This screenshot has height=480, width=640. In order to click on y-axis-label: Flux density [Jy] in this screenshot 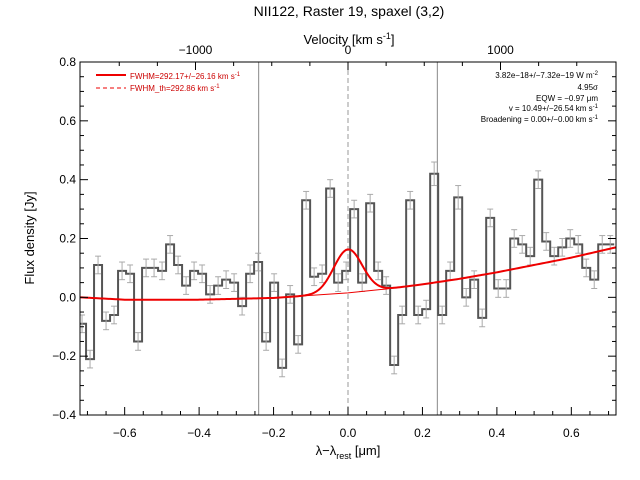, I will do `click(29, 237)`.